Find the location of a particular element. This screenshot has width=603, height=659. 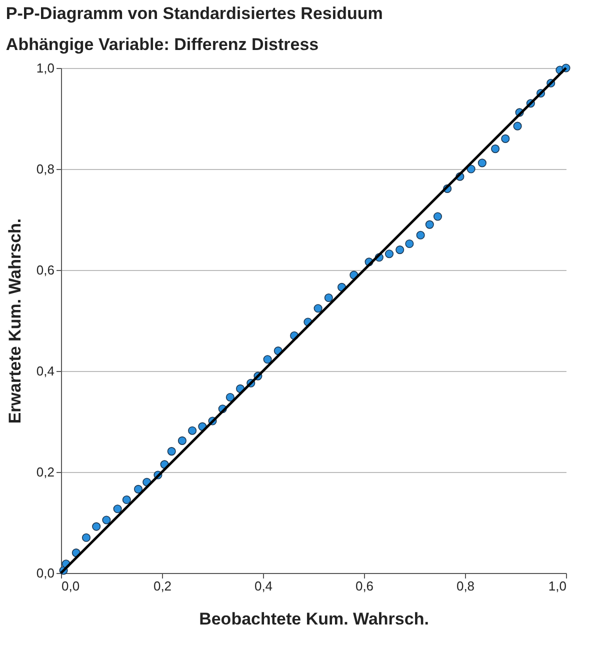

x-tick-label: 0,6 is located at coordinates (364, 586).